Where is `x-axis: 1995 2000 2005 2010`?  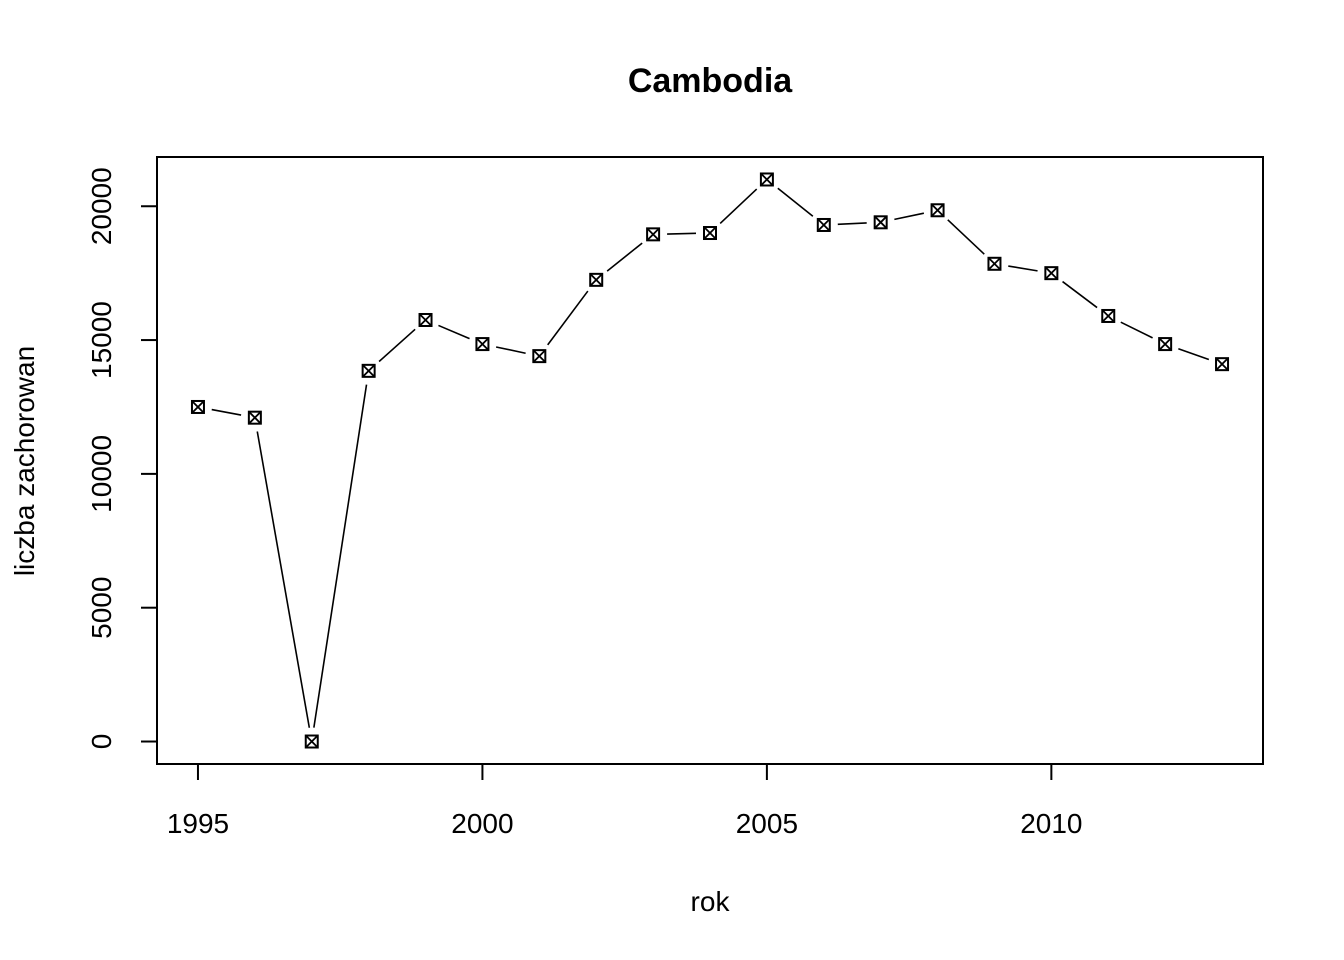
x-axis: 1995 2000 2005 2010 is located at coordinates (625, 801).